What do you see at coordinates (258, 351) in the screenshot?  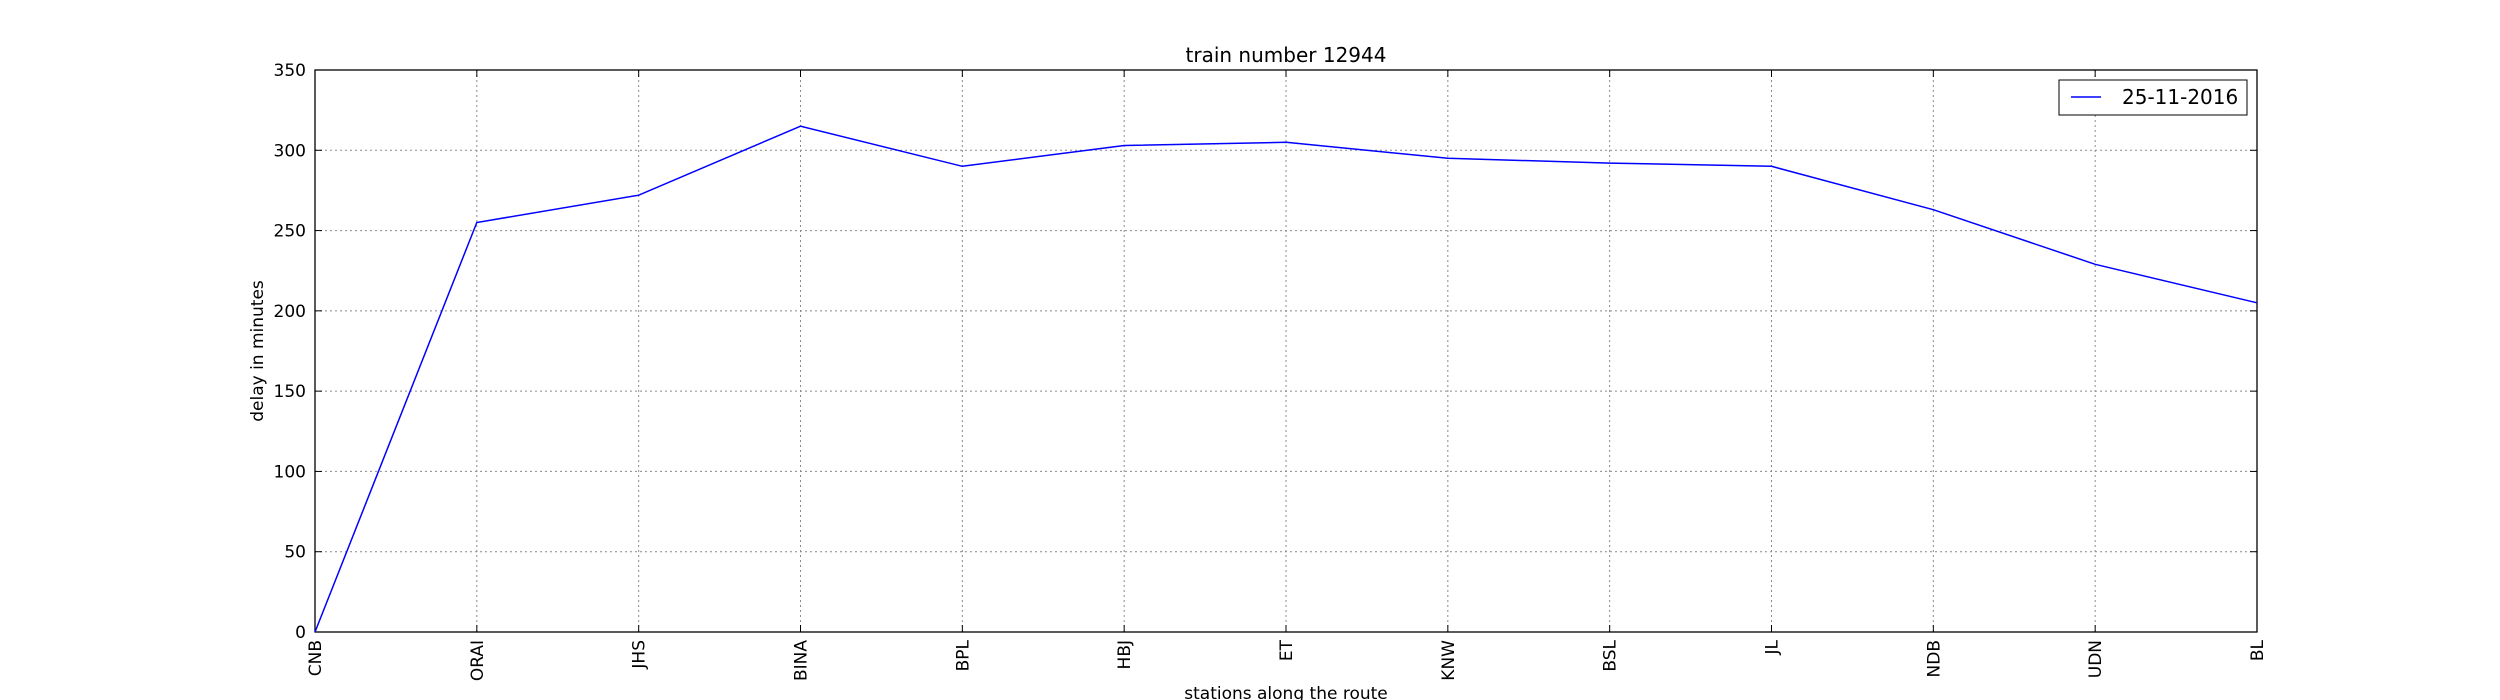 I see `y-axis-title: delay in minutes` at bounding box center [258, 351].